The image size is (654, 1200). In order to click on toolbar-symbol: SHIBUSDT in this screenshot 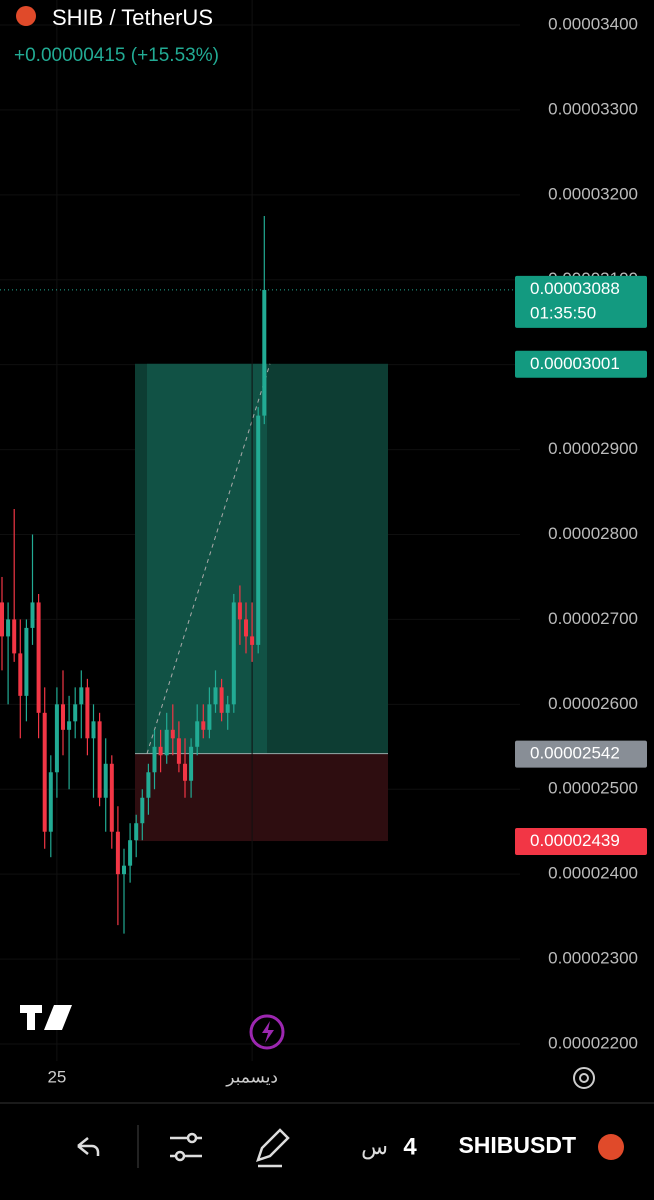, I will do `click(517, 1145)`.